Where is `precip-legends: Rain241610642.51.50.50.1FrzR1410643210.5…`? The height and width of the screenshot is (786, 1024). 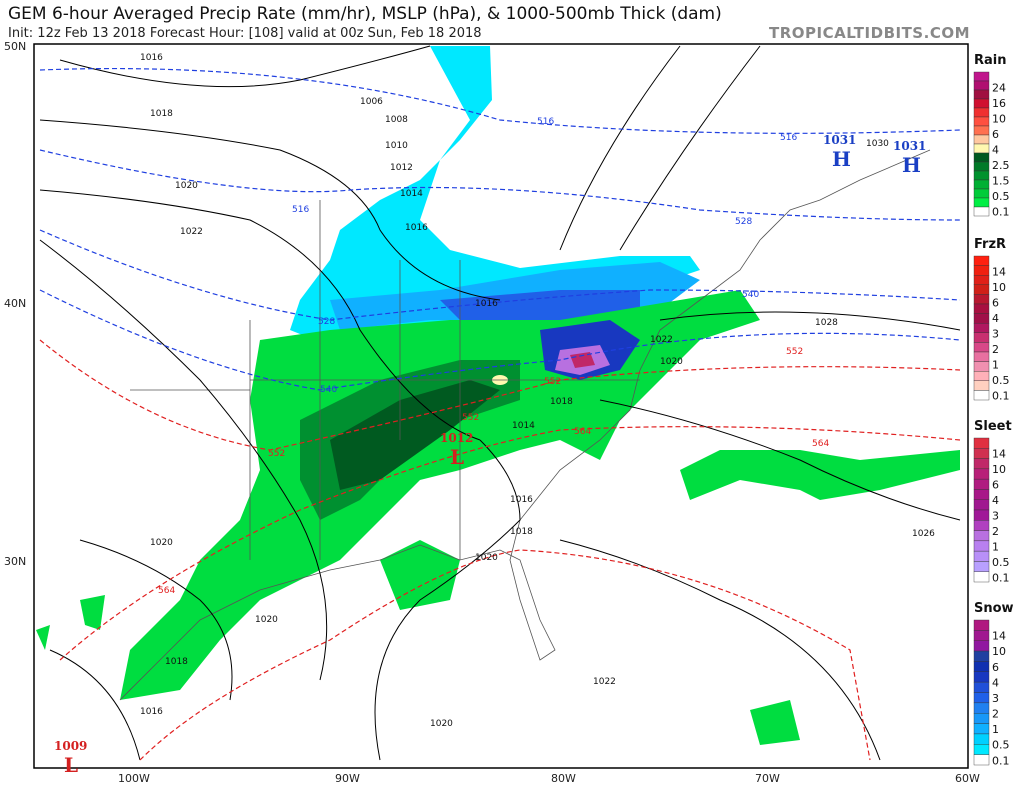
precip-legends: Rain241610642.51.50.50.1FrzR1410643210.5… is located at coordinates (993, 410).